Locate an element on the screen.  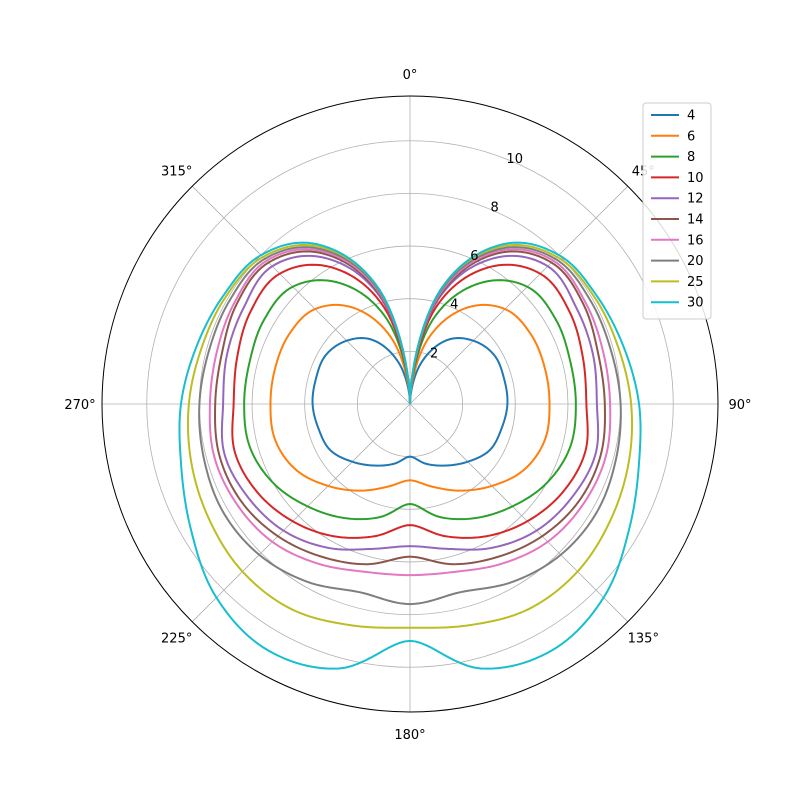
radial-tick-label: 8 is located at coordinates (494, 207).